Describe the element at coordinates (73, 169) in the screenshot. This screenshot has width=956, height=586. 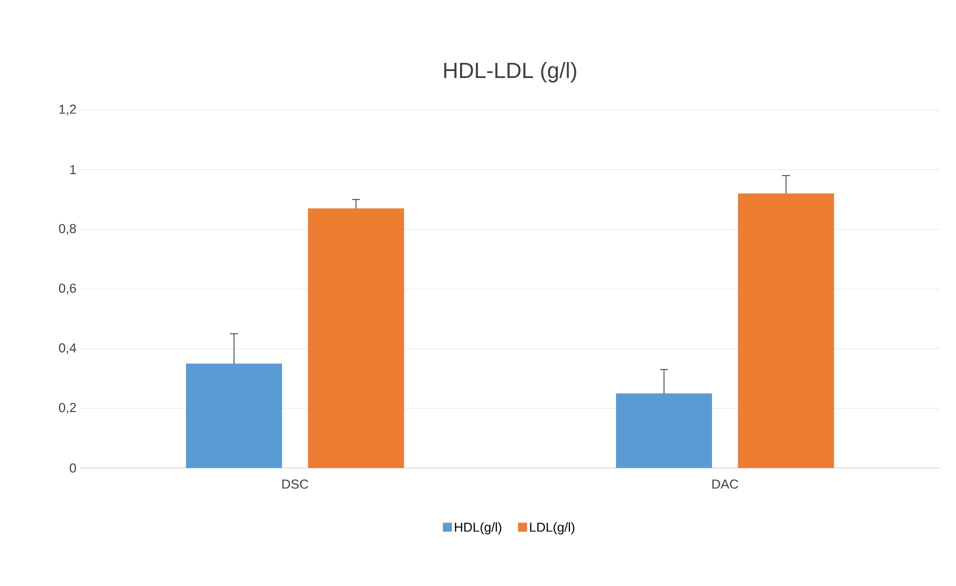
I see `y-tick-label: 1` at that location.